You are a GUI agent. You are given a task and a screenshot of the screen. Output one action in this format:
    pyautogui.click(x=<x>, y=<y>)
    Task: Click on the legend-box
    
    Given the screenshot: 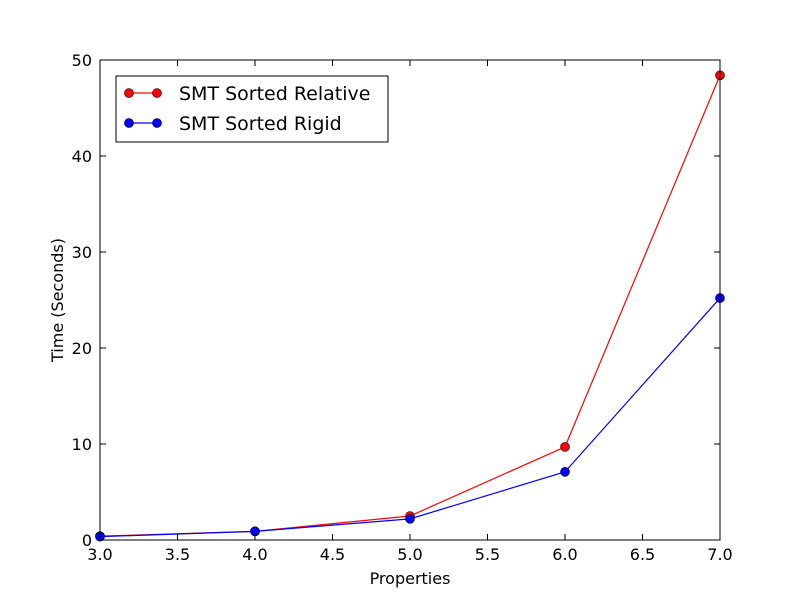 What is the action you would take?
    pyautogui.click(x=252, y=109)
    